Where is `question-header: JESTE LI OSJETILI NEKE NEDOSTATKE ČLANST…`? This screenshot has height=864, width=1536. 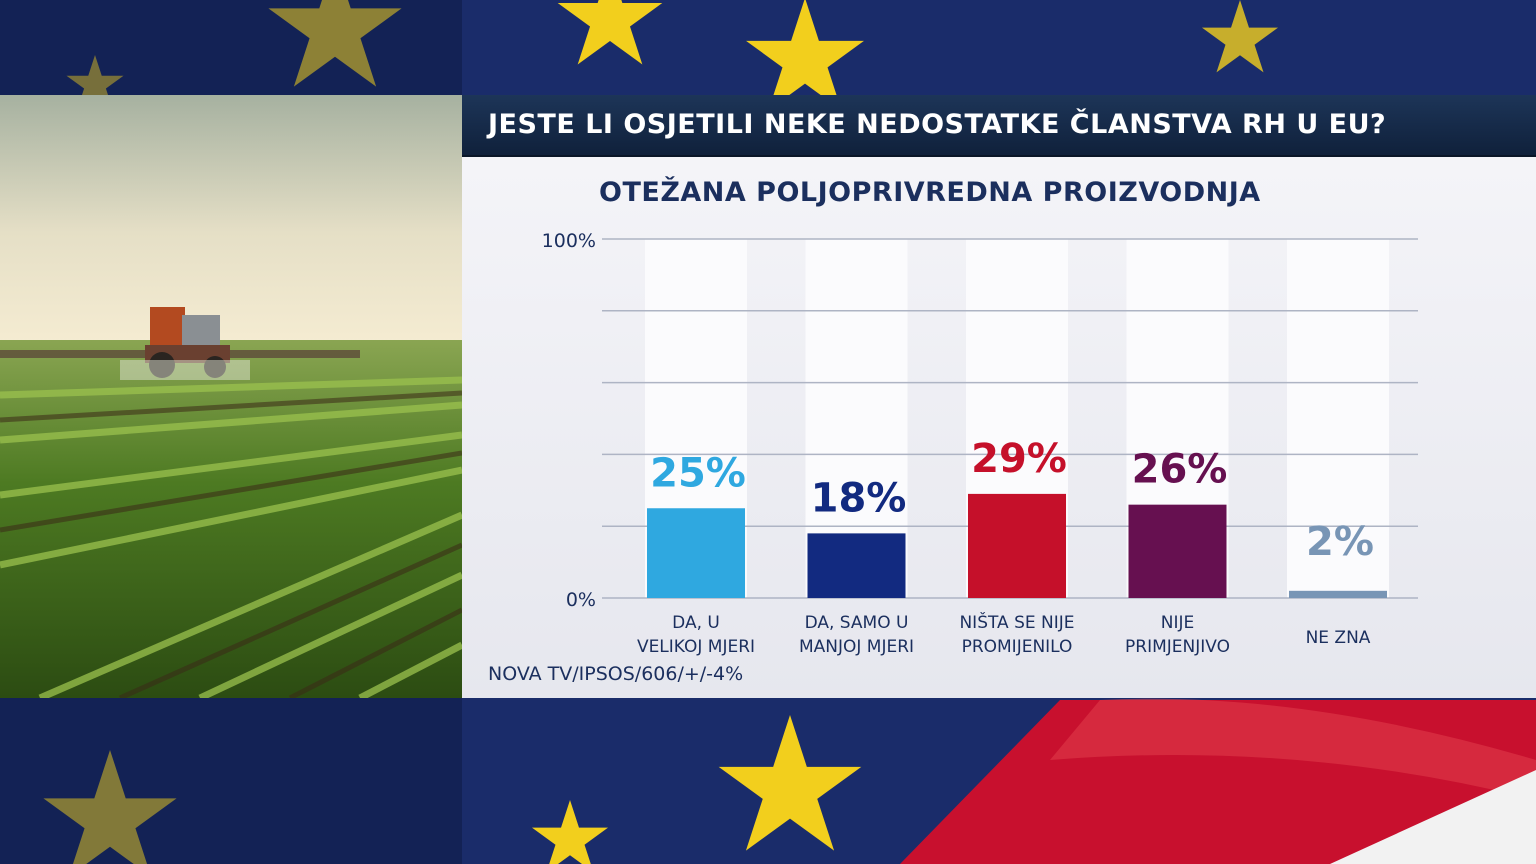 question-header: JESTE LI OSJETILI NEKE NEDOSTATKE ČLANST… is located at coordinates (999, 126).